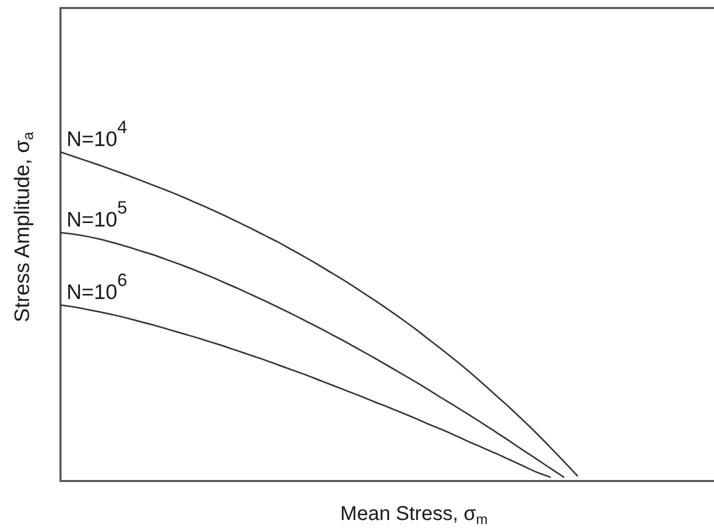 The height and width of the screenshot is (532, 714). Describe the element at coordinates (414, 515) in the screenshot. I see `x-axis-title: Mean Stress, σ$_{m}$` at that location.